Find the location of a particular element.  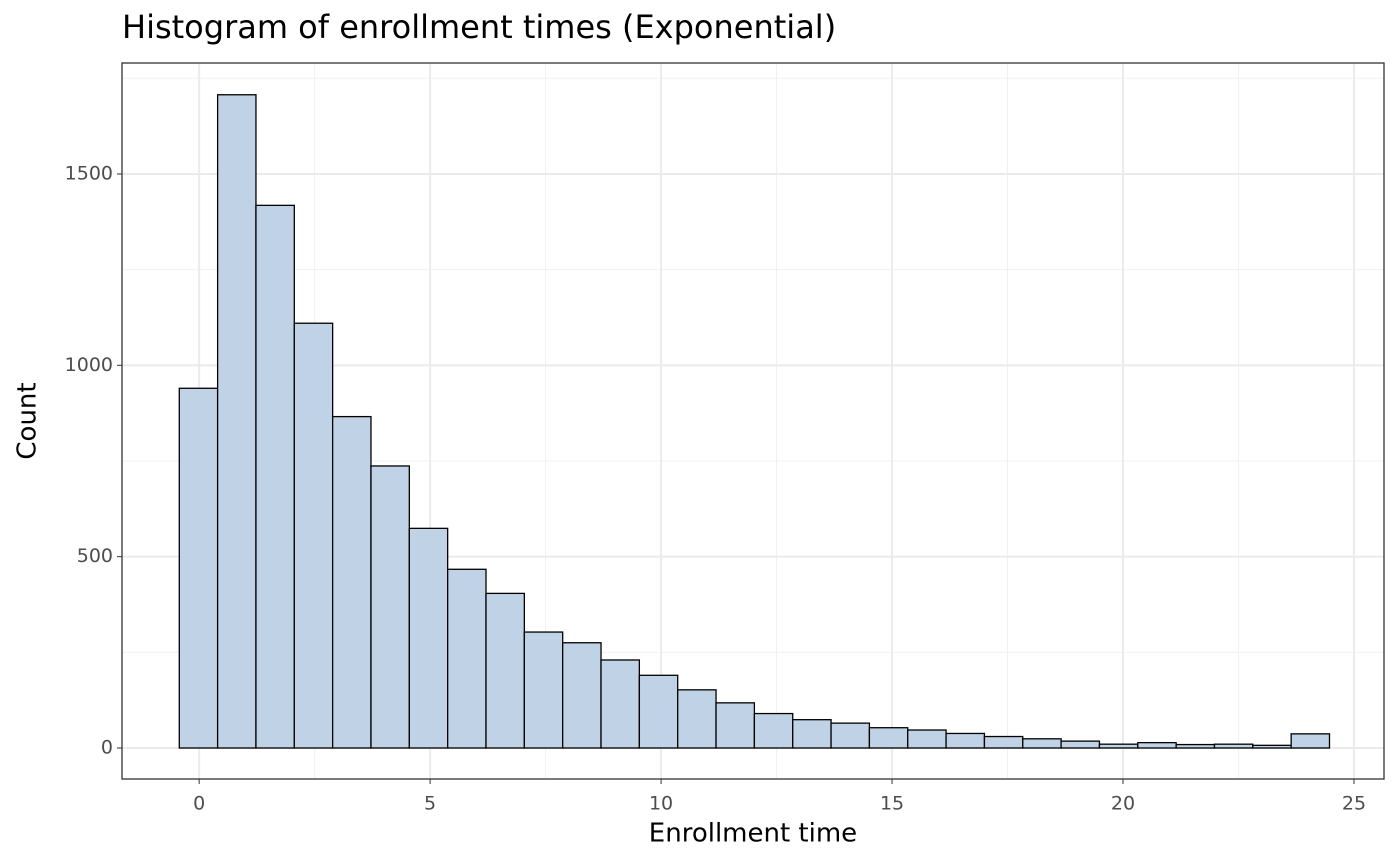

x-tick-label: 0 is located at coordinates (199, 804).